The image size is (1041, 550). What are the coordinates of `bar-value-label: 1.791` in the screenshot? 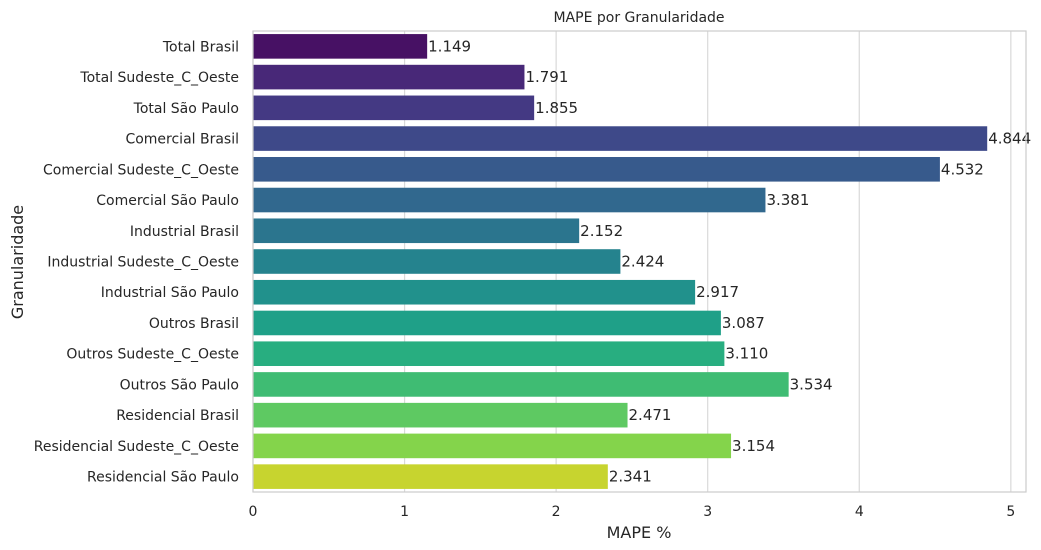 It's located at (546, 77).